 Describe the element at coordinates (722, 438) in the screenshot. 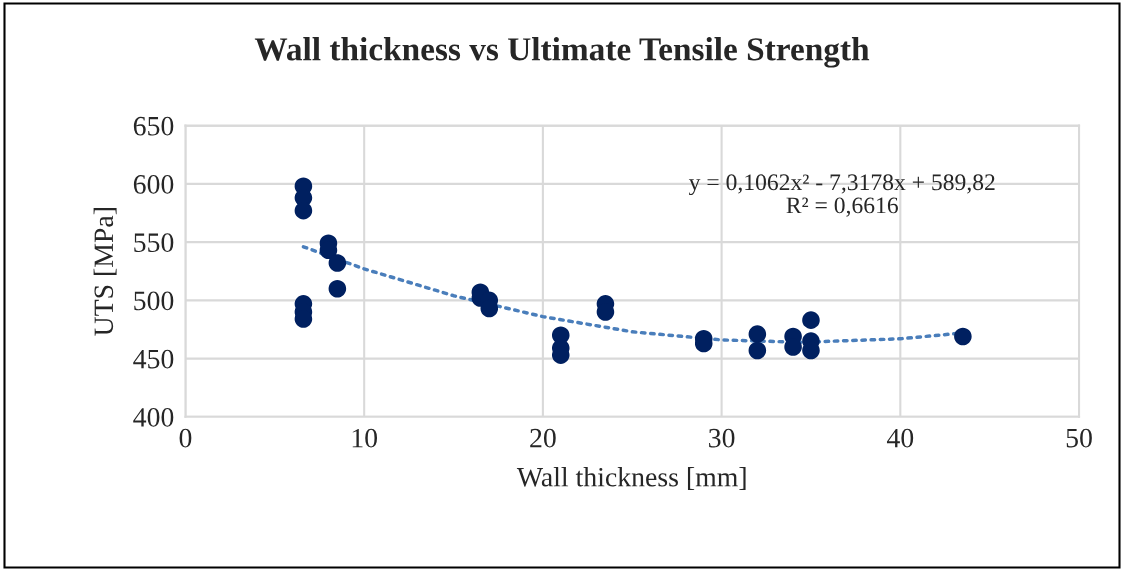

I see `x-tick-label: 30` at that location.